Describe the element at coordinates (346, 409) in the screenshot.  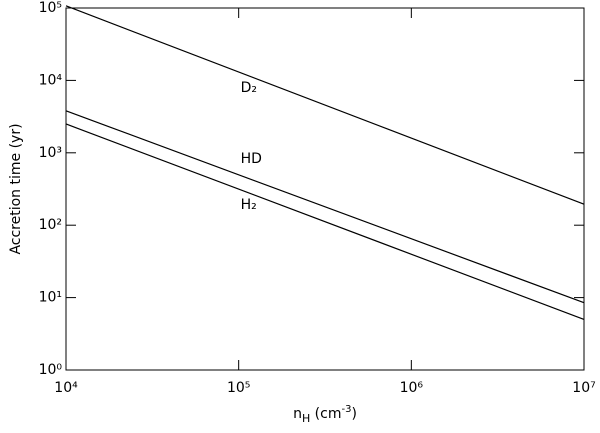
I see `x-title-sup: -3` at that location.